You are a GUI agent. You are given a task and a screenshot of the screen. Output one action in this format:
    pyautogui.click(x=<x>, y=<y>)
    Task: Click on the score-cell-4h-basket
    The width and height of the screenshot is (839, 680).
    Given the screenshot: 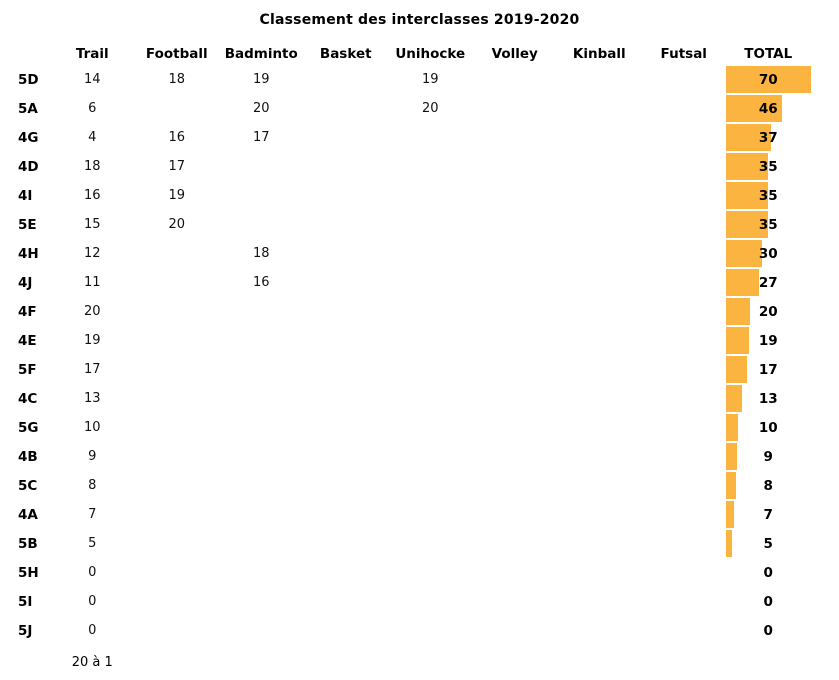 What is the action you would take?
    pyautogui.click(x=346, y=253)
    